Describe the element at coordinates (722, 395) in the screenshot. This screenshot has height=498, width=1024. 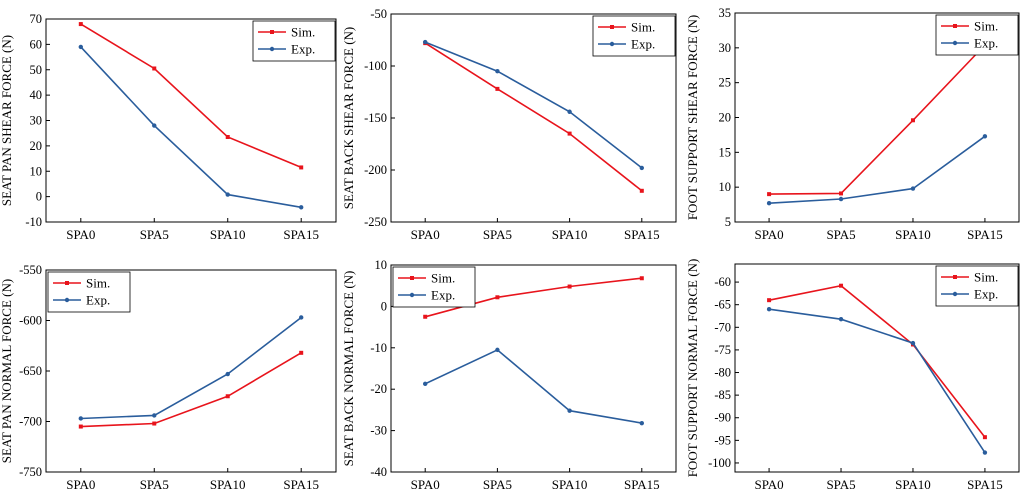
I see `y-tick-label: -85` at that location.